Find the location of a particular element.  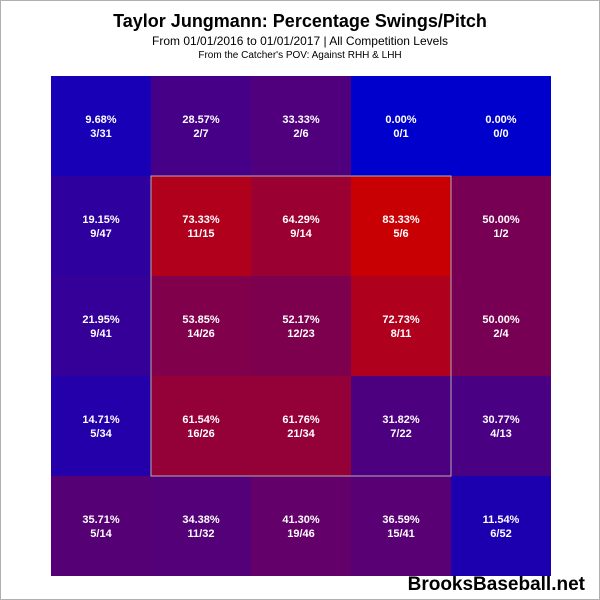

heatmap-cell-r3-c4: 30.77% 4/13 is located at coordinates (501, 426).